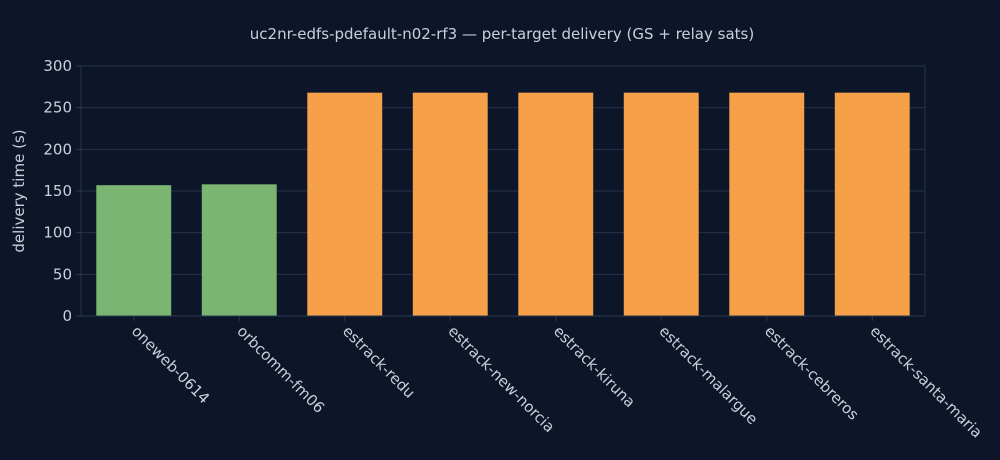 The image size is (1000, 460). Describe the element at coordinates (62, 274) in the screenshot. I see `y-tick-label: 50` at that location.